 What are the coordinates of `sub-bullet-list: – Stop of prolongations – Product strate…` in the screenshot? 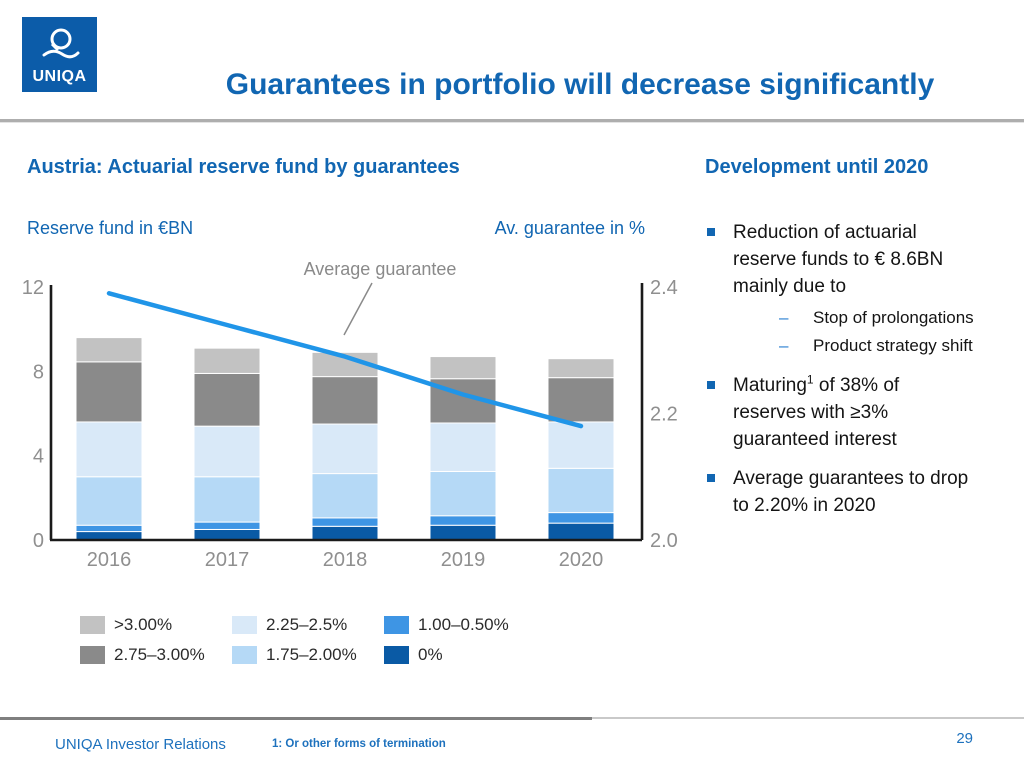 It's located at (855, 332).